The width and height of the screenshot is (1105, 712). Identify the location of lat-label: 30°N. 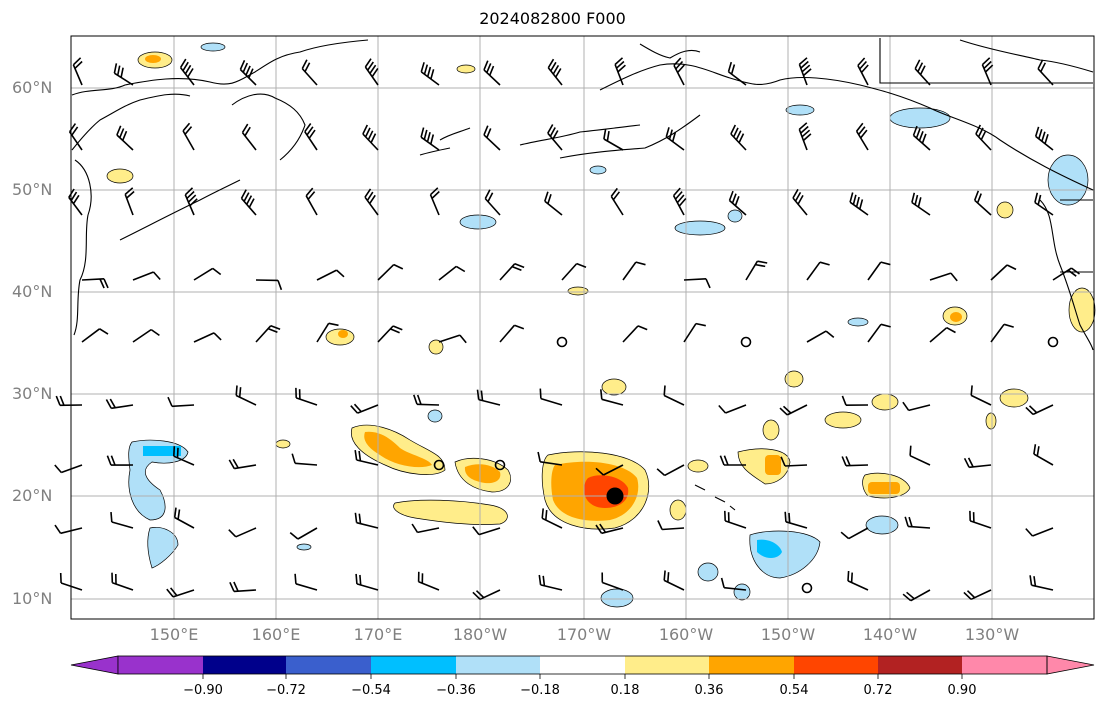
(32, 393).